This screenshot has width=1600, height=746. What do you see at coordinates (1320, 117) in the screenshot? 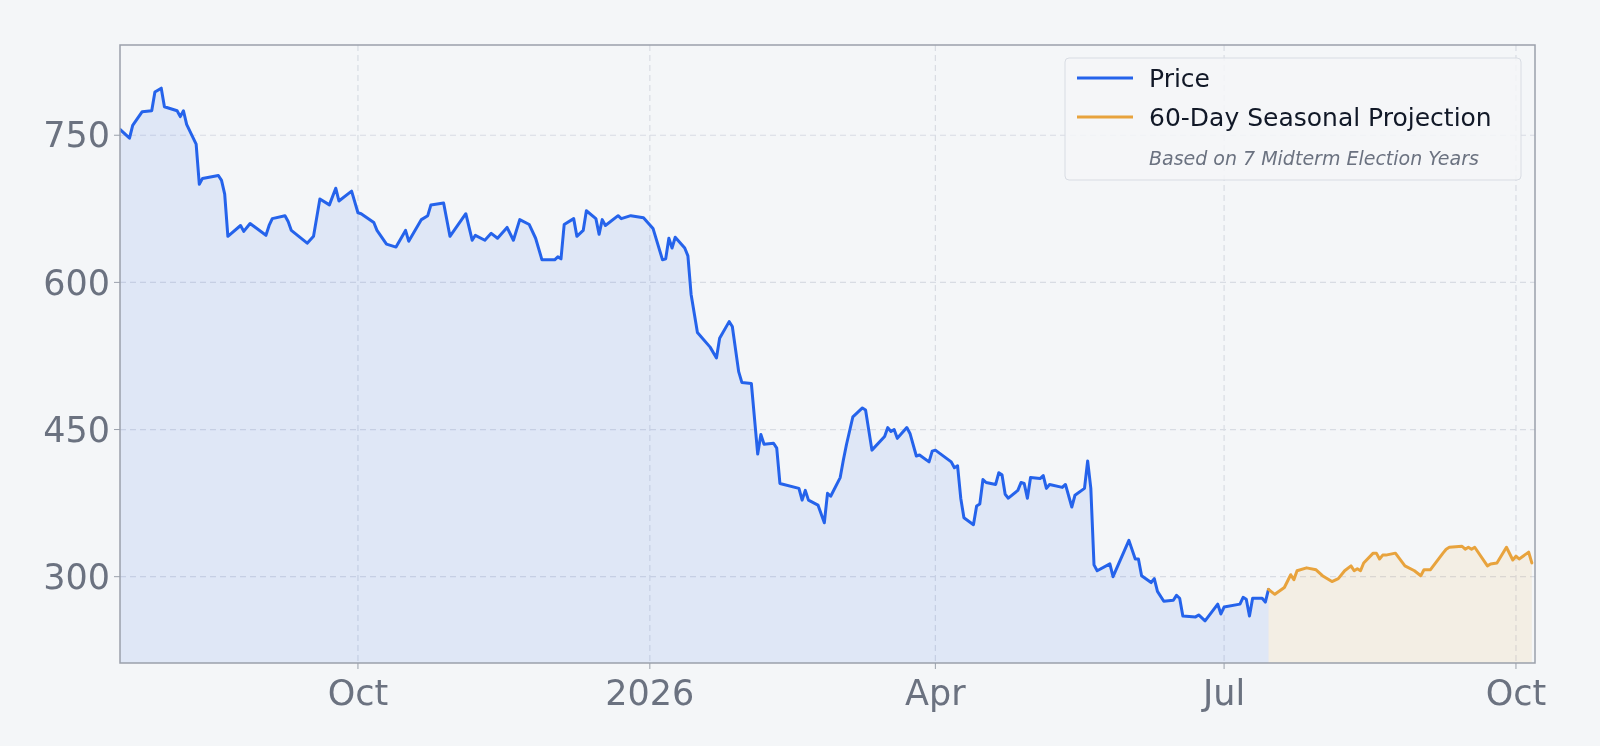
I see `legend-label: 60-Day Seasonal Projection` at bounding box center [1320, 117].